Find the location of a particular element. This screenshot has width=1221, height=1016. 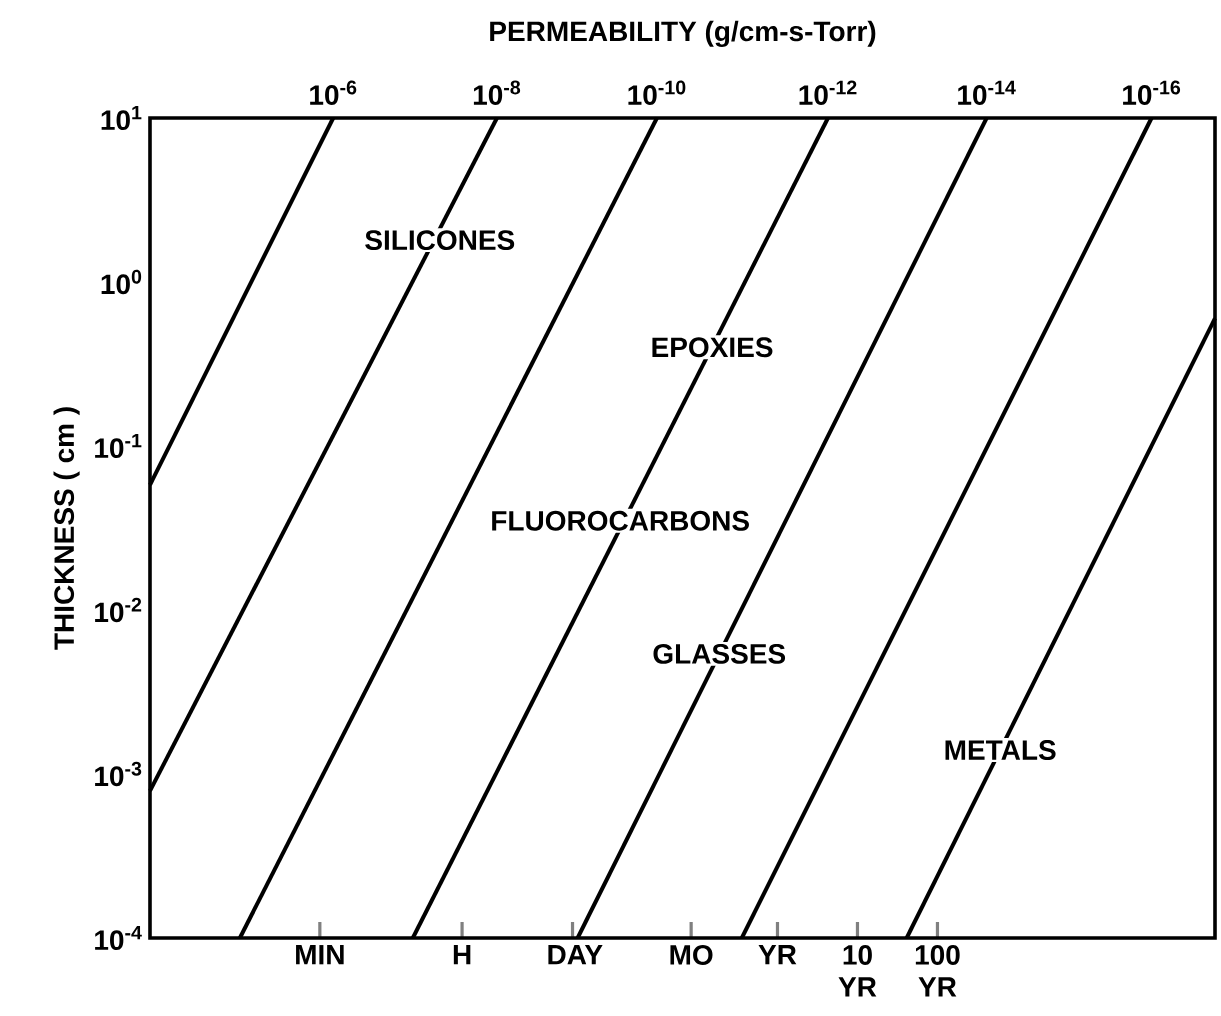

y-tick-label: 10$^{-2}$ is located at coordinates (118, 610).